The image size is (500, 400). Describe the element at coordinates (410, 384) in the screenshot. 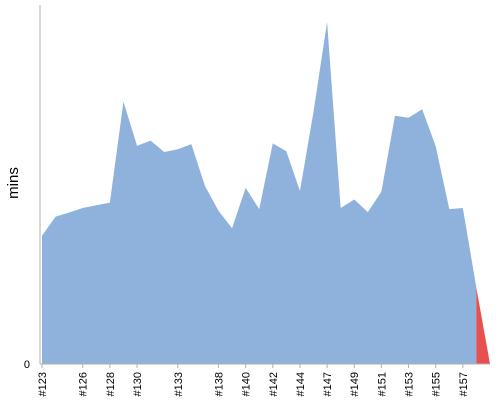

I see `x-tick-label: #153` at that location.